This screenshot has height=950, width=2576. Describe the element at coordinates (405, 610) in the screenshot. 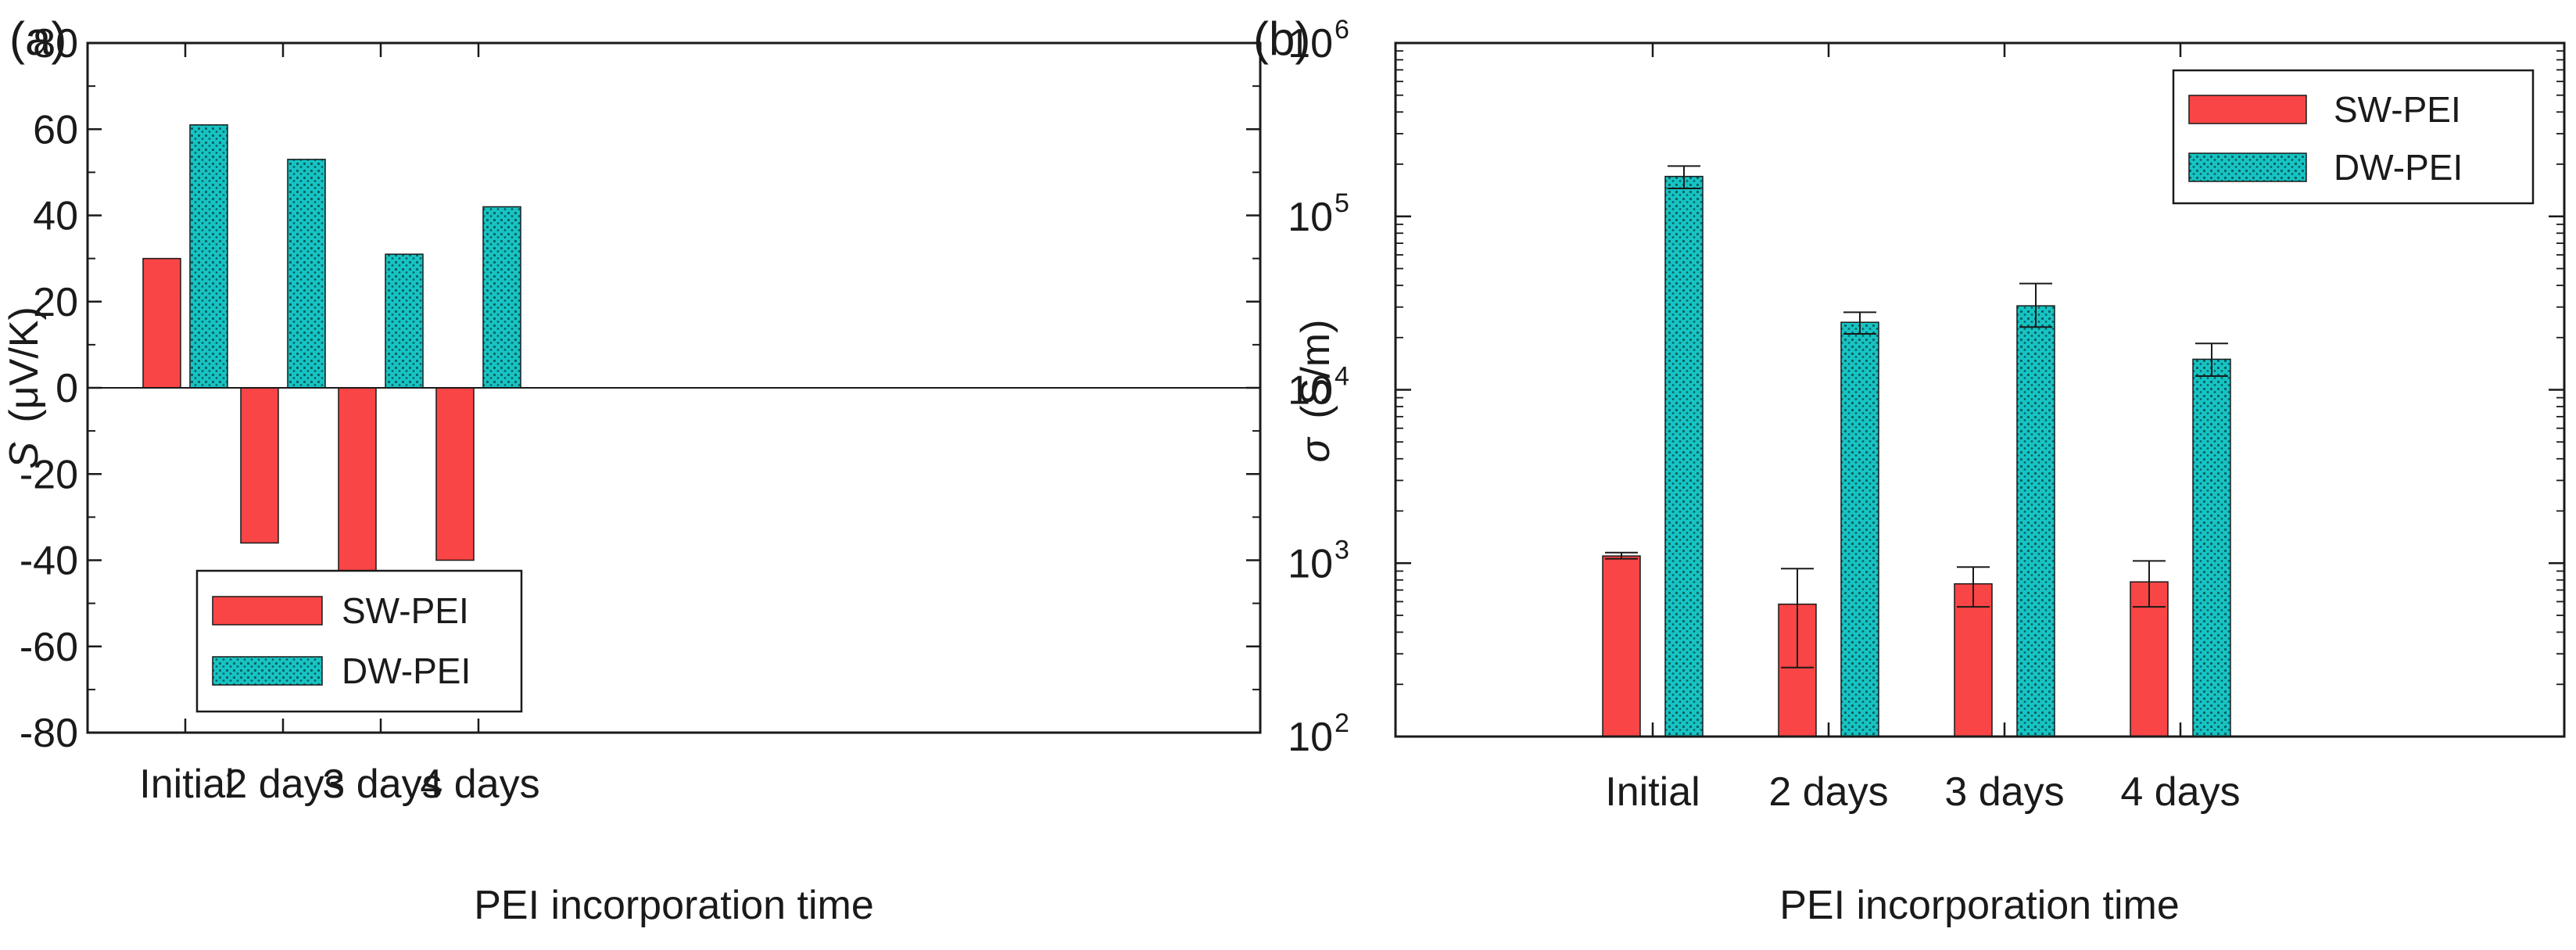

I see `panel-a-legend-label-sw: SW-PEI` at that location.